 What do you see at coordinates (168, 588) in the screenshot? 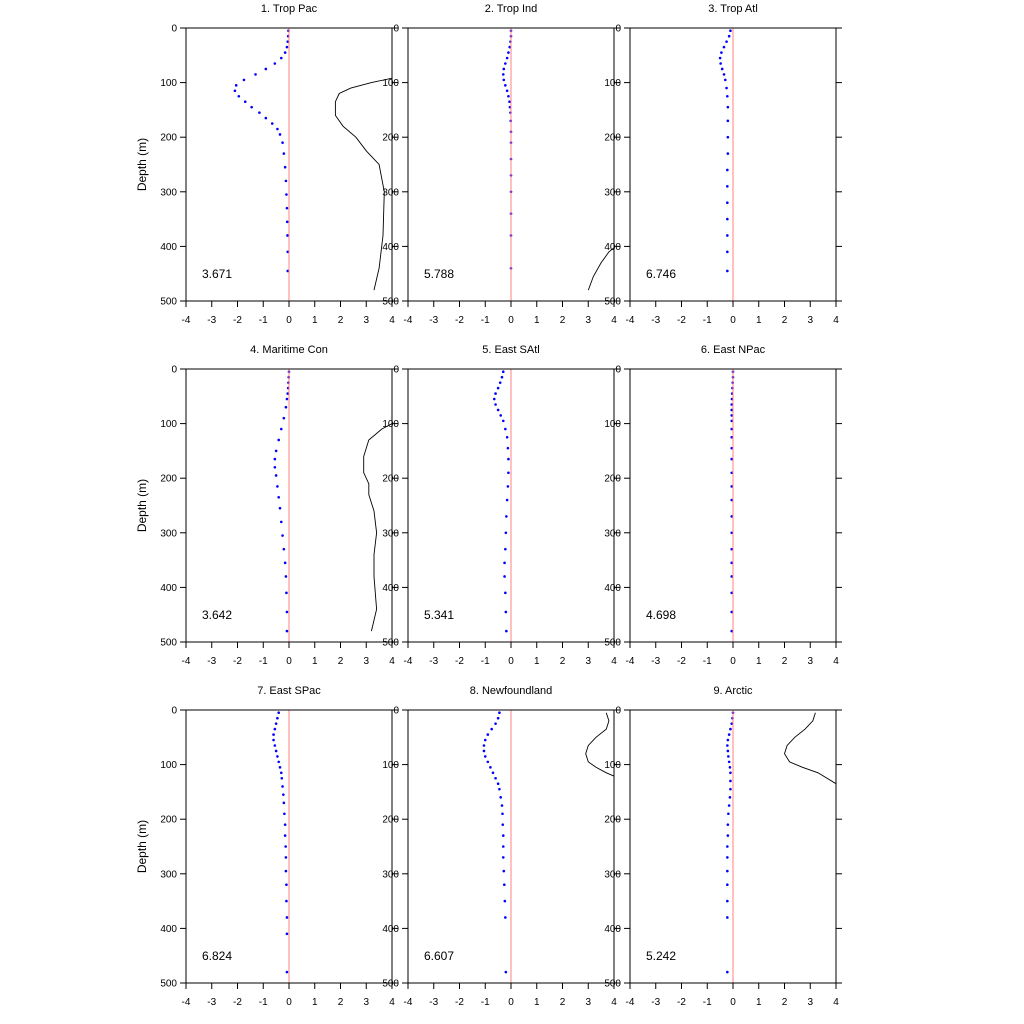
I see `y-tick-label: 400` at bounding box center [168, 588].